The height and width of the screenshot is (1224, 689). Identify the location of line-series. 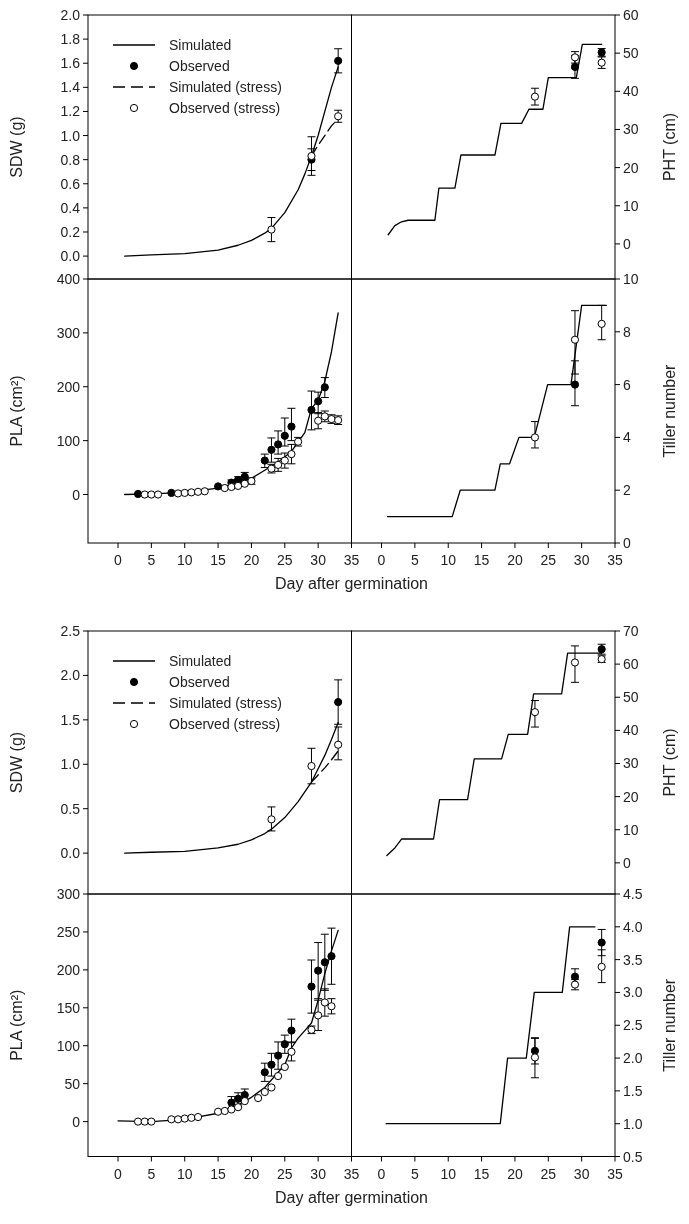
(495, 139).